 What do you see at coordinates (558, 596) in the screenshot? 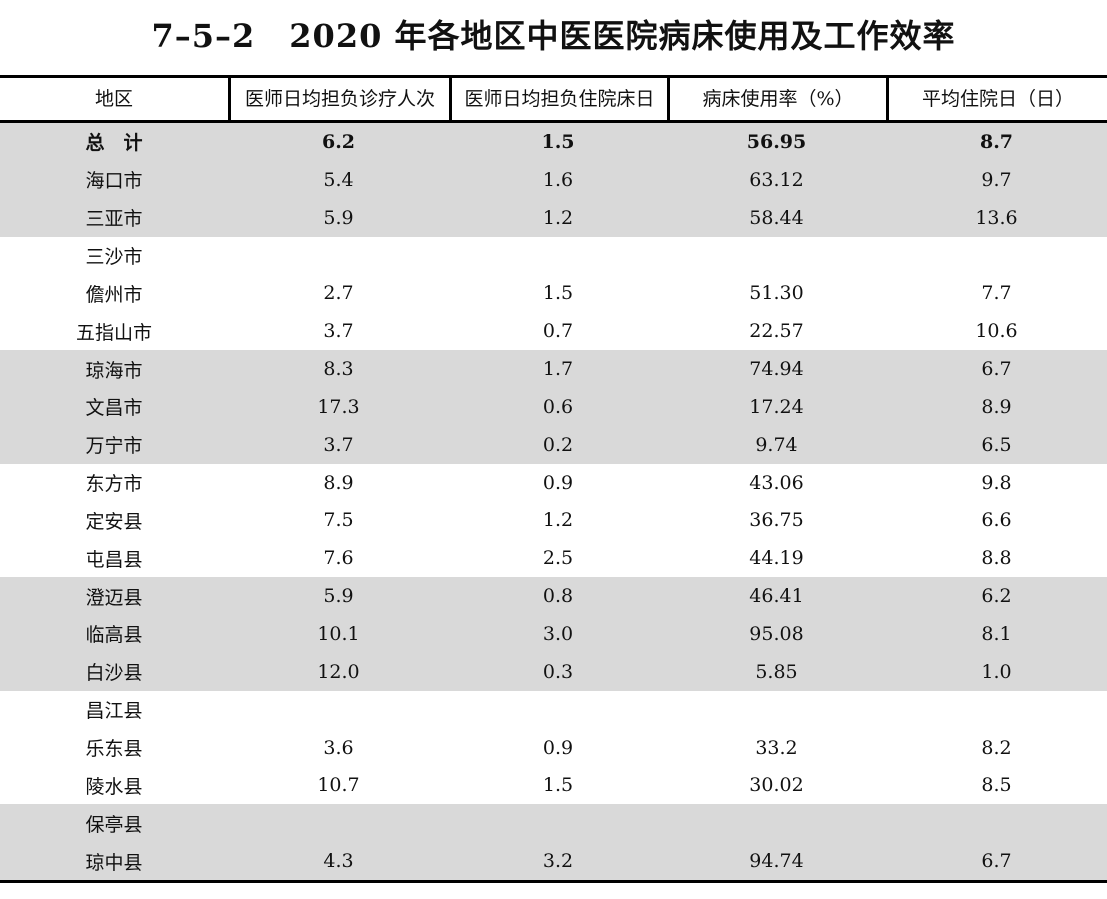
I see `cell-bed-days: 0.8` at bounding box center [558, 596].